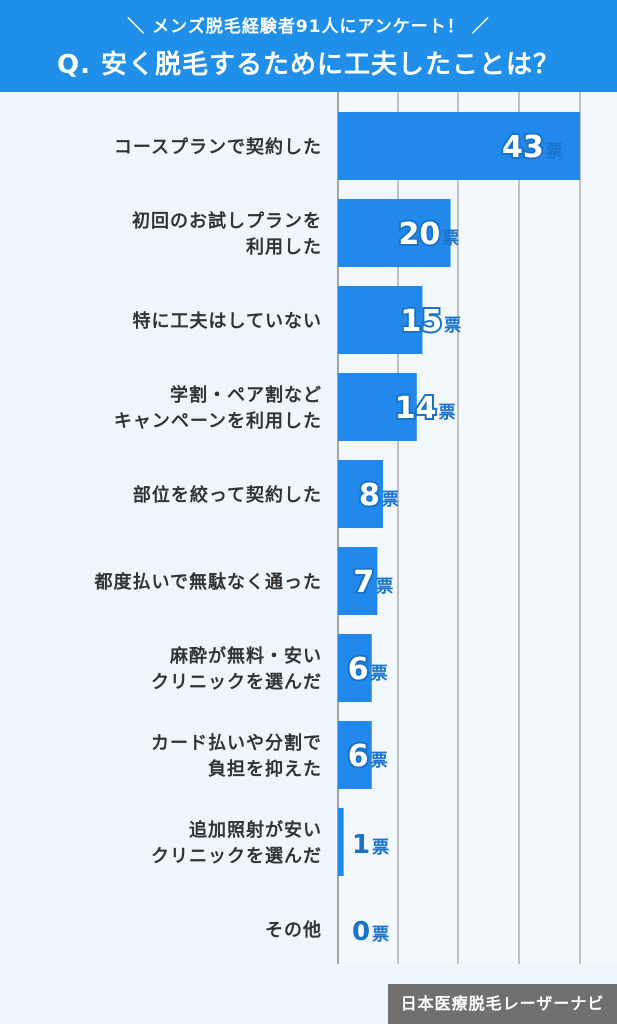 Image resolution: width=617 pixels, height=1024 pixels. Describe the element at coordinates (236, 743) in the screenshot. I see `category-label: カード払いや分割で` at that location.